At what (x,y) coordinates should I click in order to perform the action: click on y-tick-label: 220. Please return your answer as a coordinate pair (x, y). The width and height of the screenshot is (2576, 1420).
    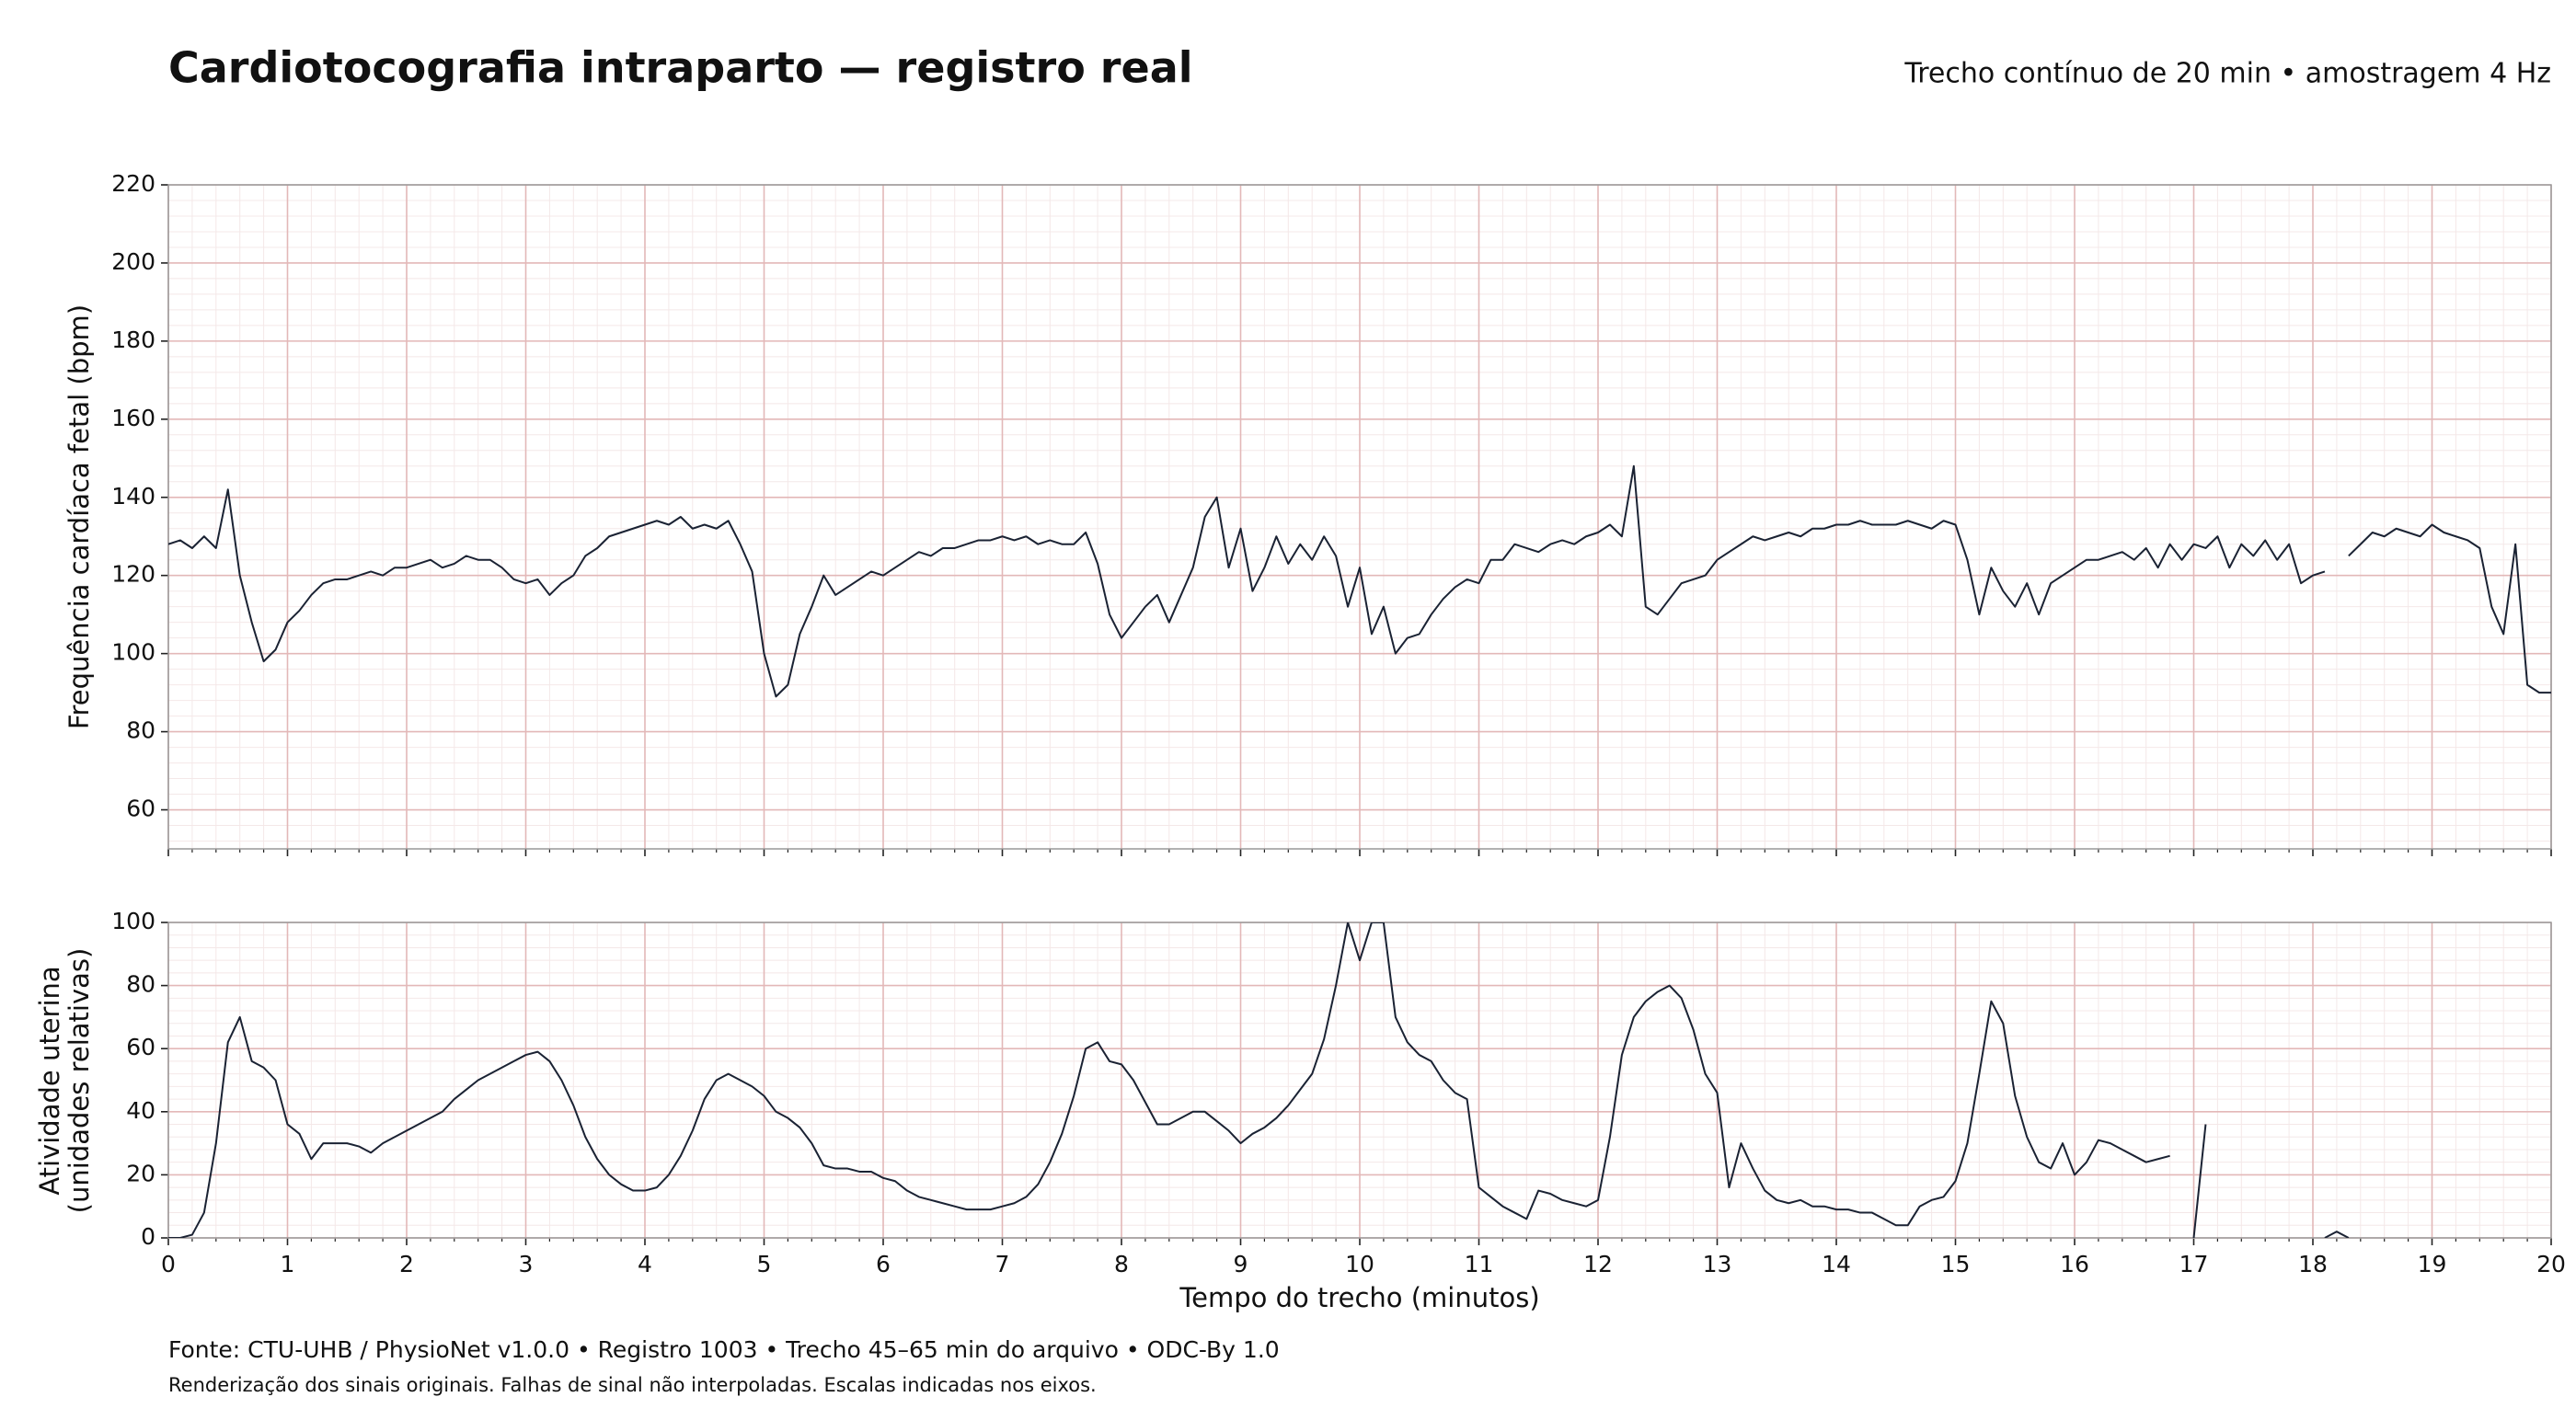
    Looking at the image, I should click on (133, 184).